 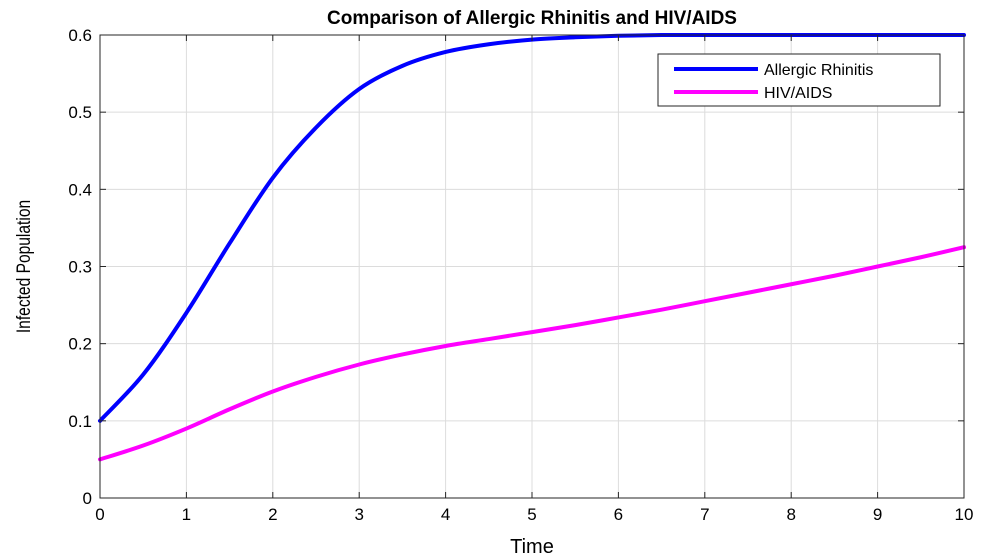 I want to click on y-tick-label: 0.6, so click(x=80, y=35).